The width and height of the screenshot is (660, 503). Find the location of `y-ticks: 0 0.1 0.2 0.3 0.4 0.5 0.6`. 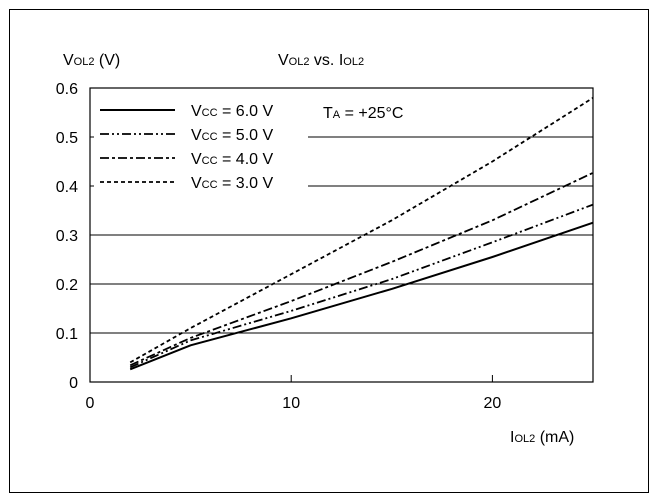

y-ticks: 0 0.1 0.2 0.3 0.4 0.5 0.6 is located at coordinates (67, 236).